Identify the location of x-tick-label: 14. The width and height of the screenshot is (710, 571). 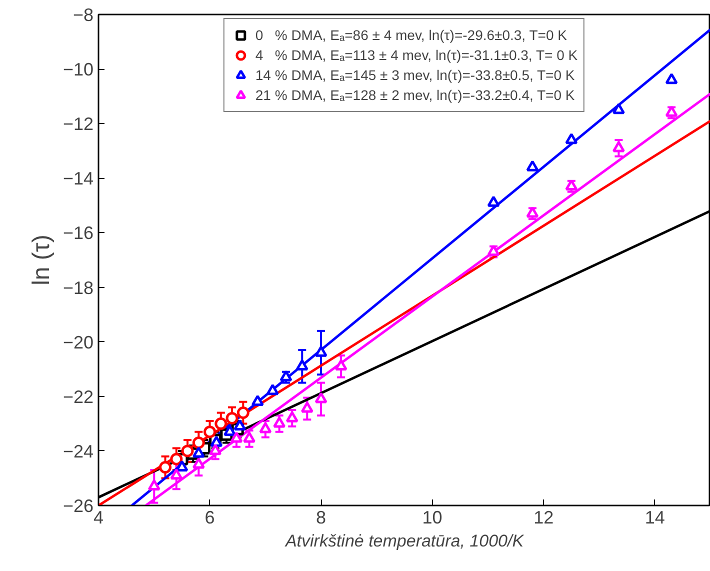
(654, 518).